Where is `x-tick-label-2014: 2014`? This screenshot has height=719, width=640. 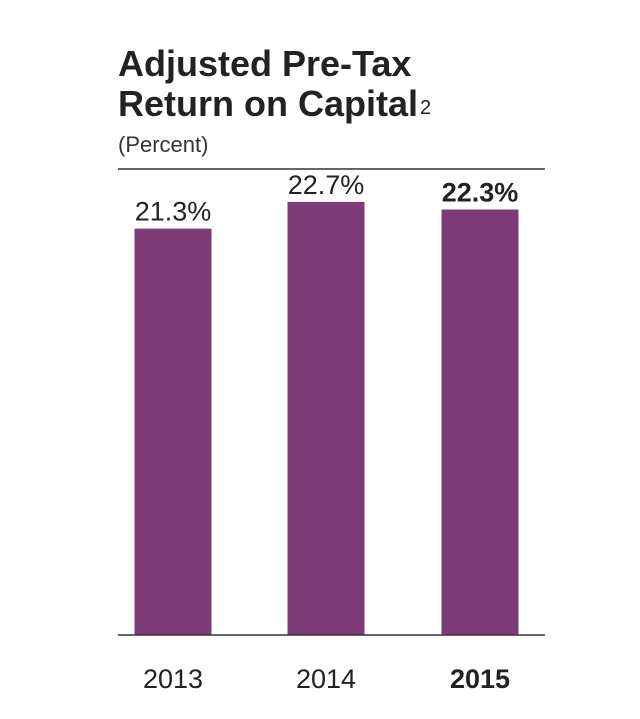 x-tick-label-2014: 2014 is located at coordinates (326, 679).